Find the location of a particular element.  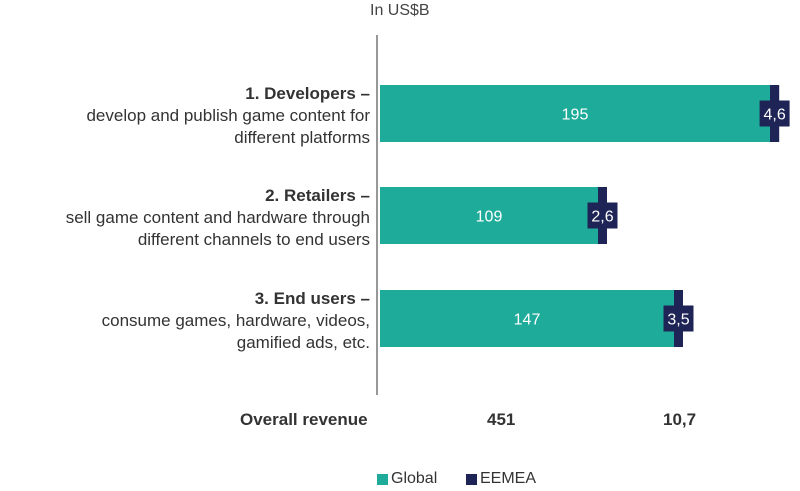

category-title: 2. Retailers – is located at coordinates (317, 195).